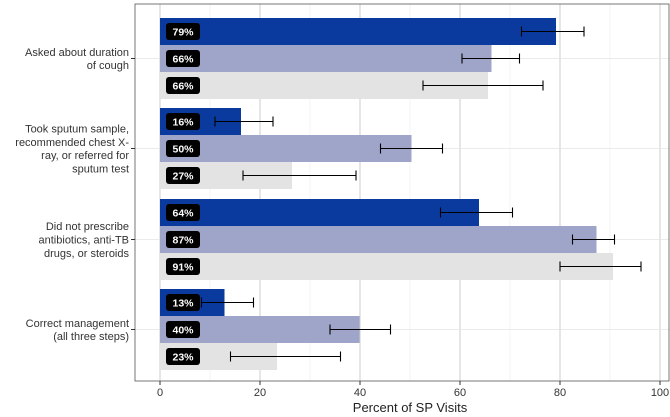 Image resolution: width=670 pixels, height=417 pixels. What do you see at coordinates (360, 393) in the screenshot?
I see `x-tick-label: 40` at bounding box center [360, 393].